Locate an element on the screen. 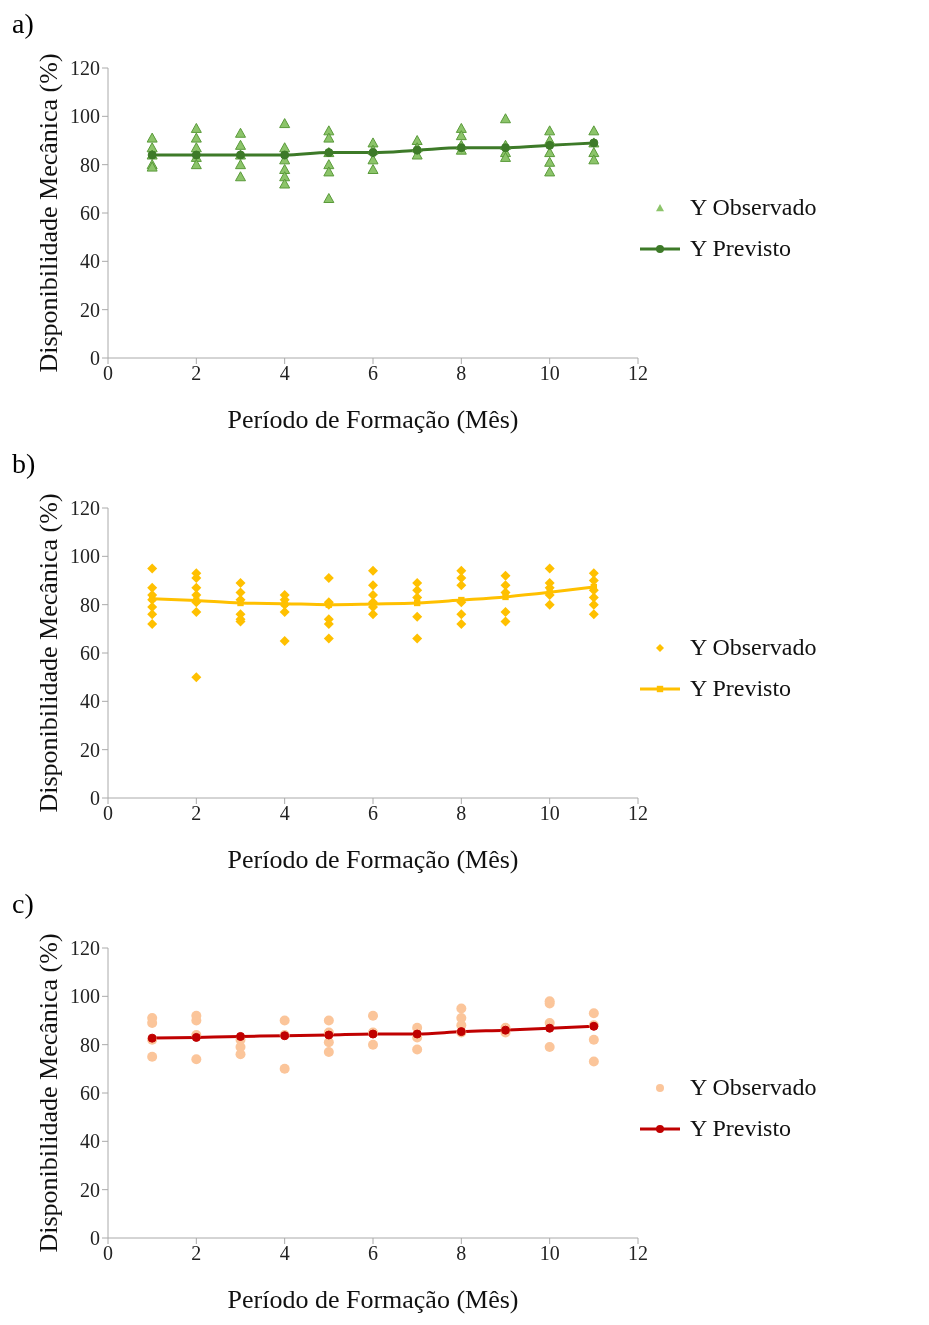  chart-title: a) is located at coordinates (23, 24).